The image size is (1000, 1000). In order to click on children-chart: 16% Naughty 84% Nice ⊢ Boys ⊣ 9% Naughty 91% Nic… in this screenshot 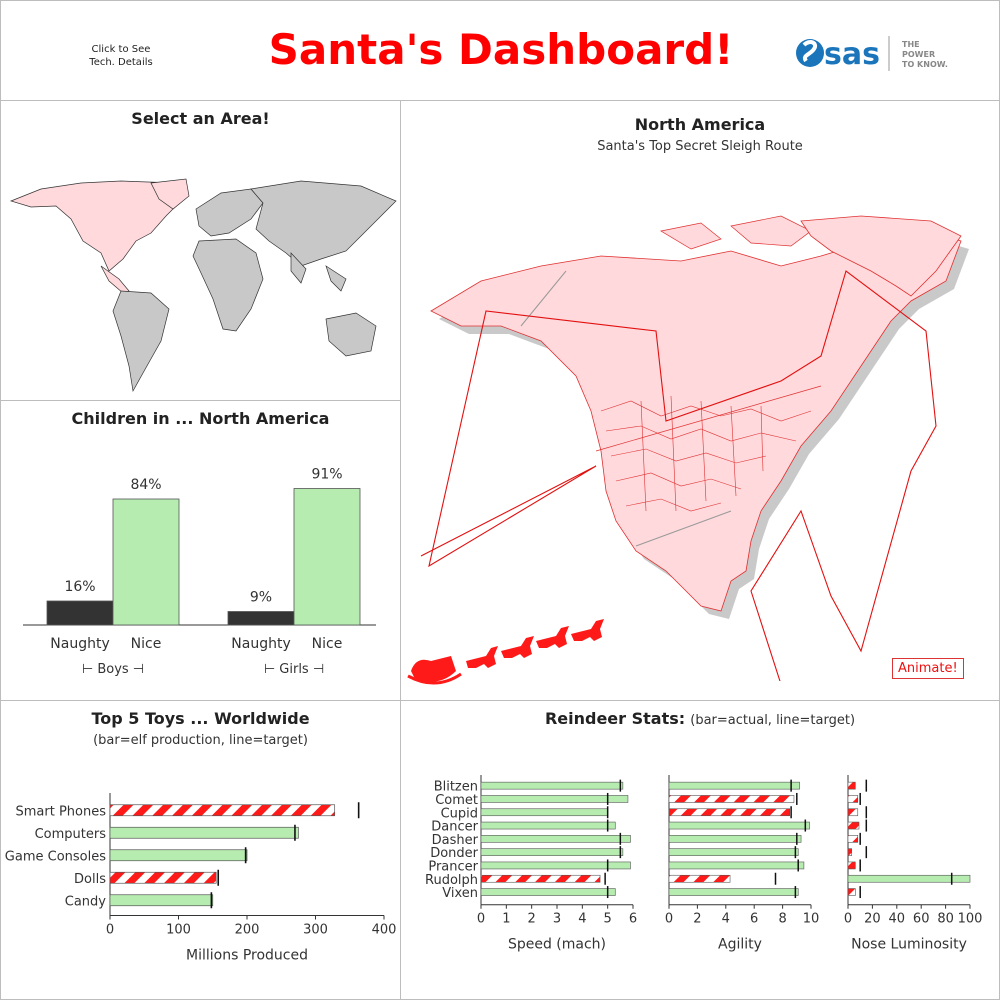, I will do `click(199, 572)`.